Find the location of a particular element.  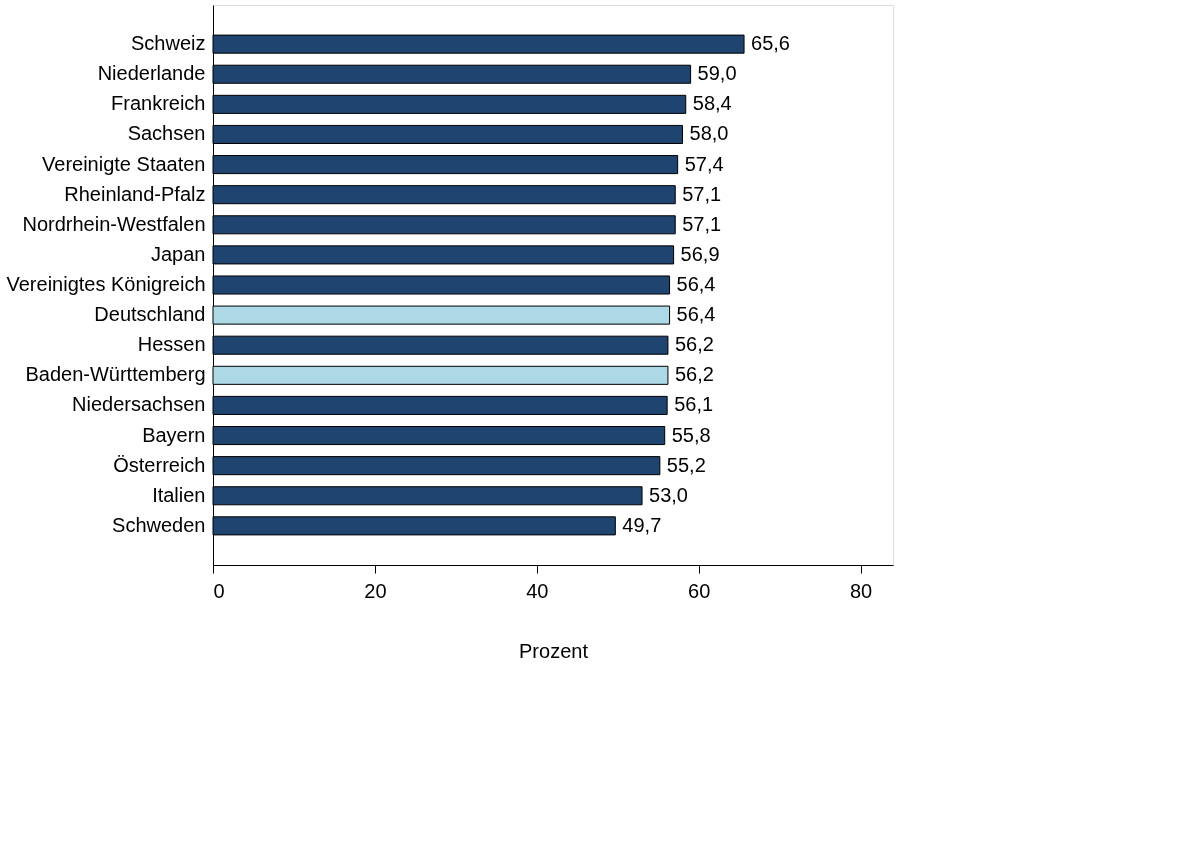

x-tick-label: 0 is located at coordinates (219, 590).